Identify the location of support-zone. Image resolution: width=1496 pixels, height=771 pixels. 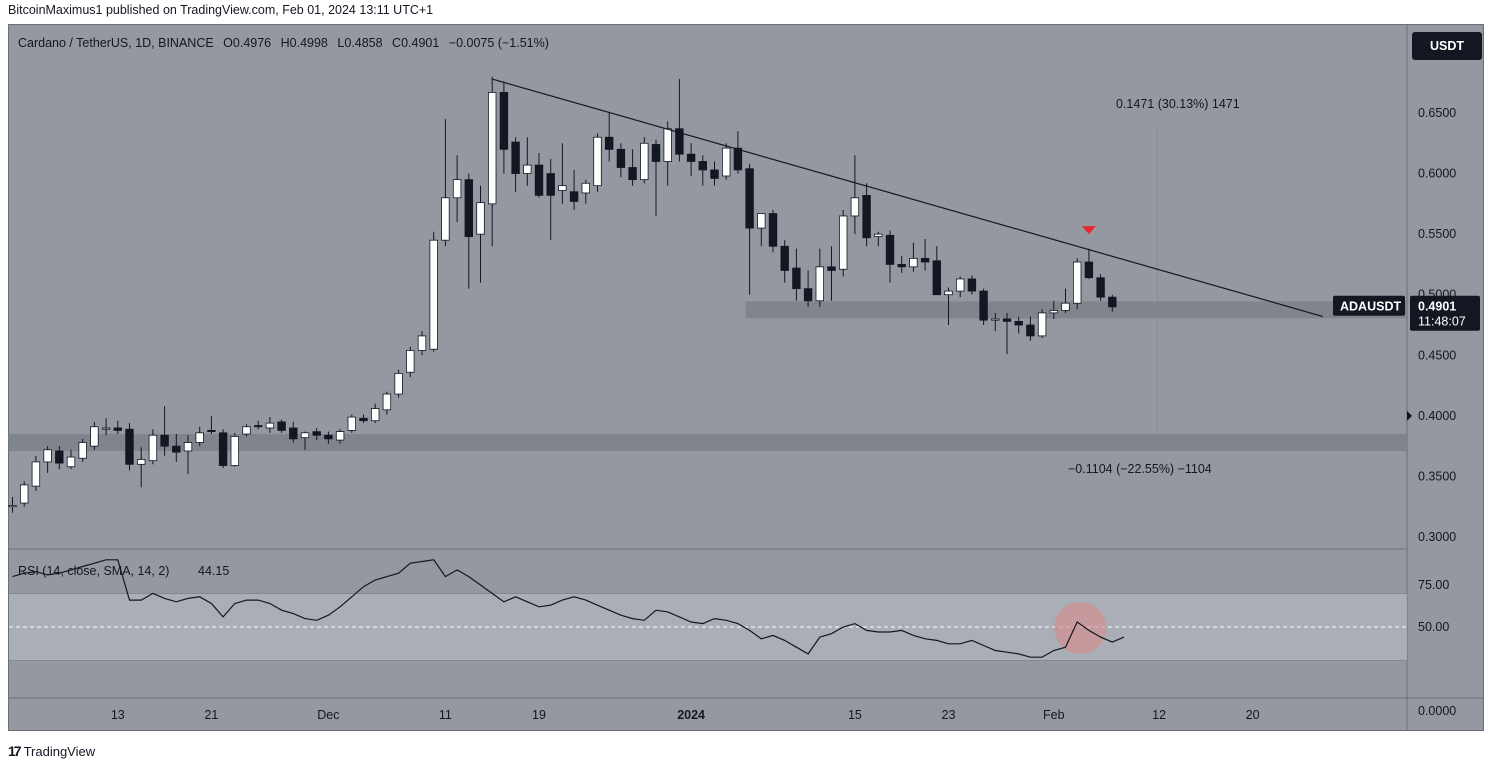
(707, 442).